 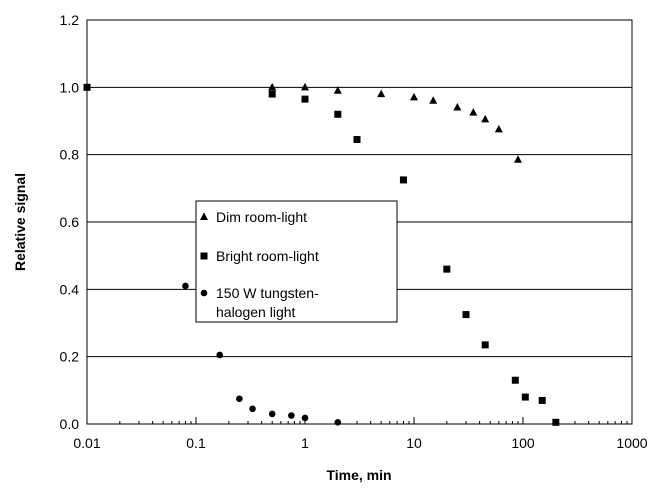 What do you see at coordinates (70, 20) in the screenshot?
I see `y-tick-label: 1.2` at bounding box center [70, 20].